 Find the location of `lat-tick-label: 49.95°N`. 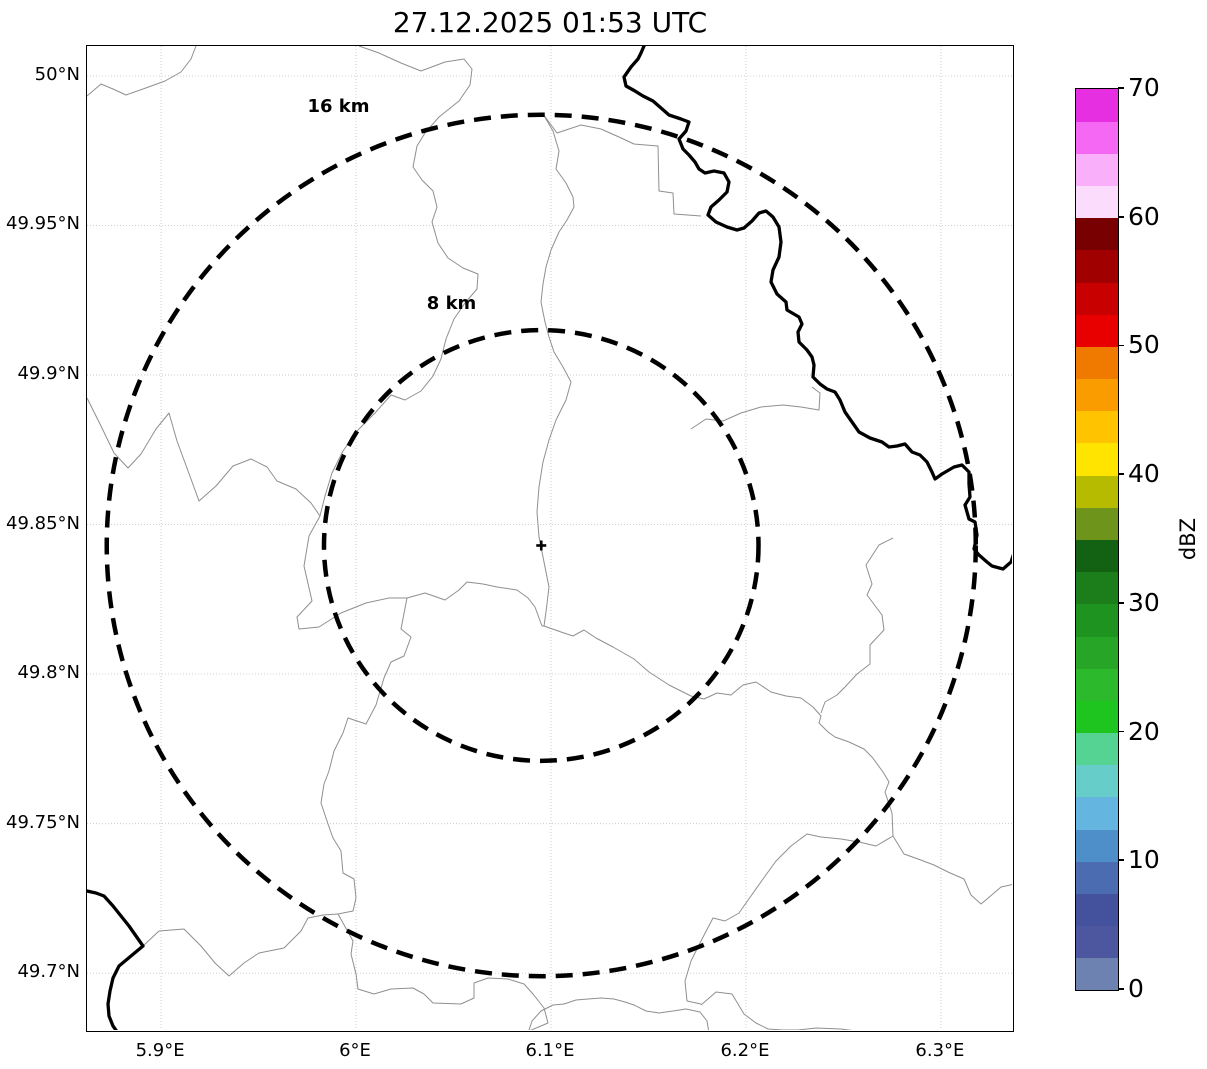

lat-tick-label: 49.95°N is located at coordinates (43, 224).